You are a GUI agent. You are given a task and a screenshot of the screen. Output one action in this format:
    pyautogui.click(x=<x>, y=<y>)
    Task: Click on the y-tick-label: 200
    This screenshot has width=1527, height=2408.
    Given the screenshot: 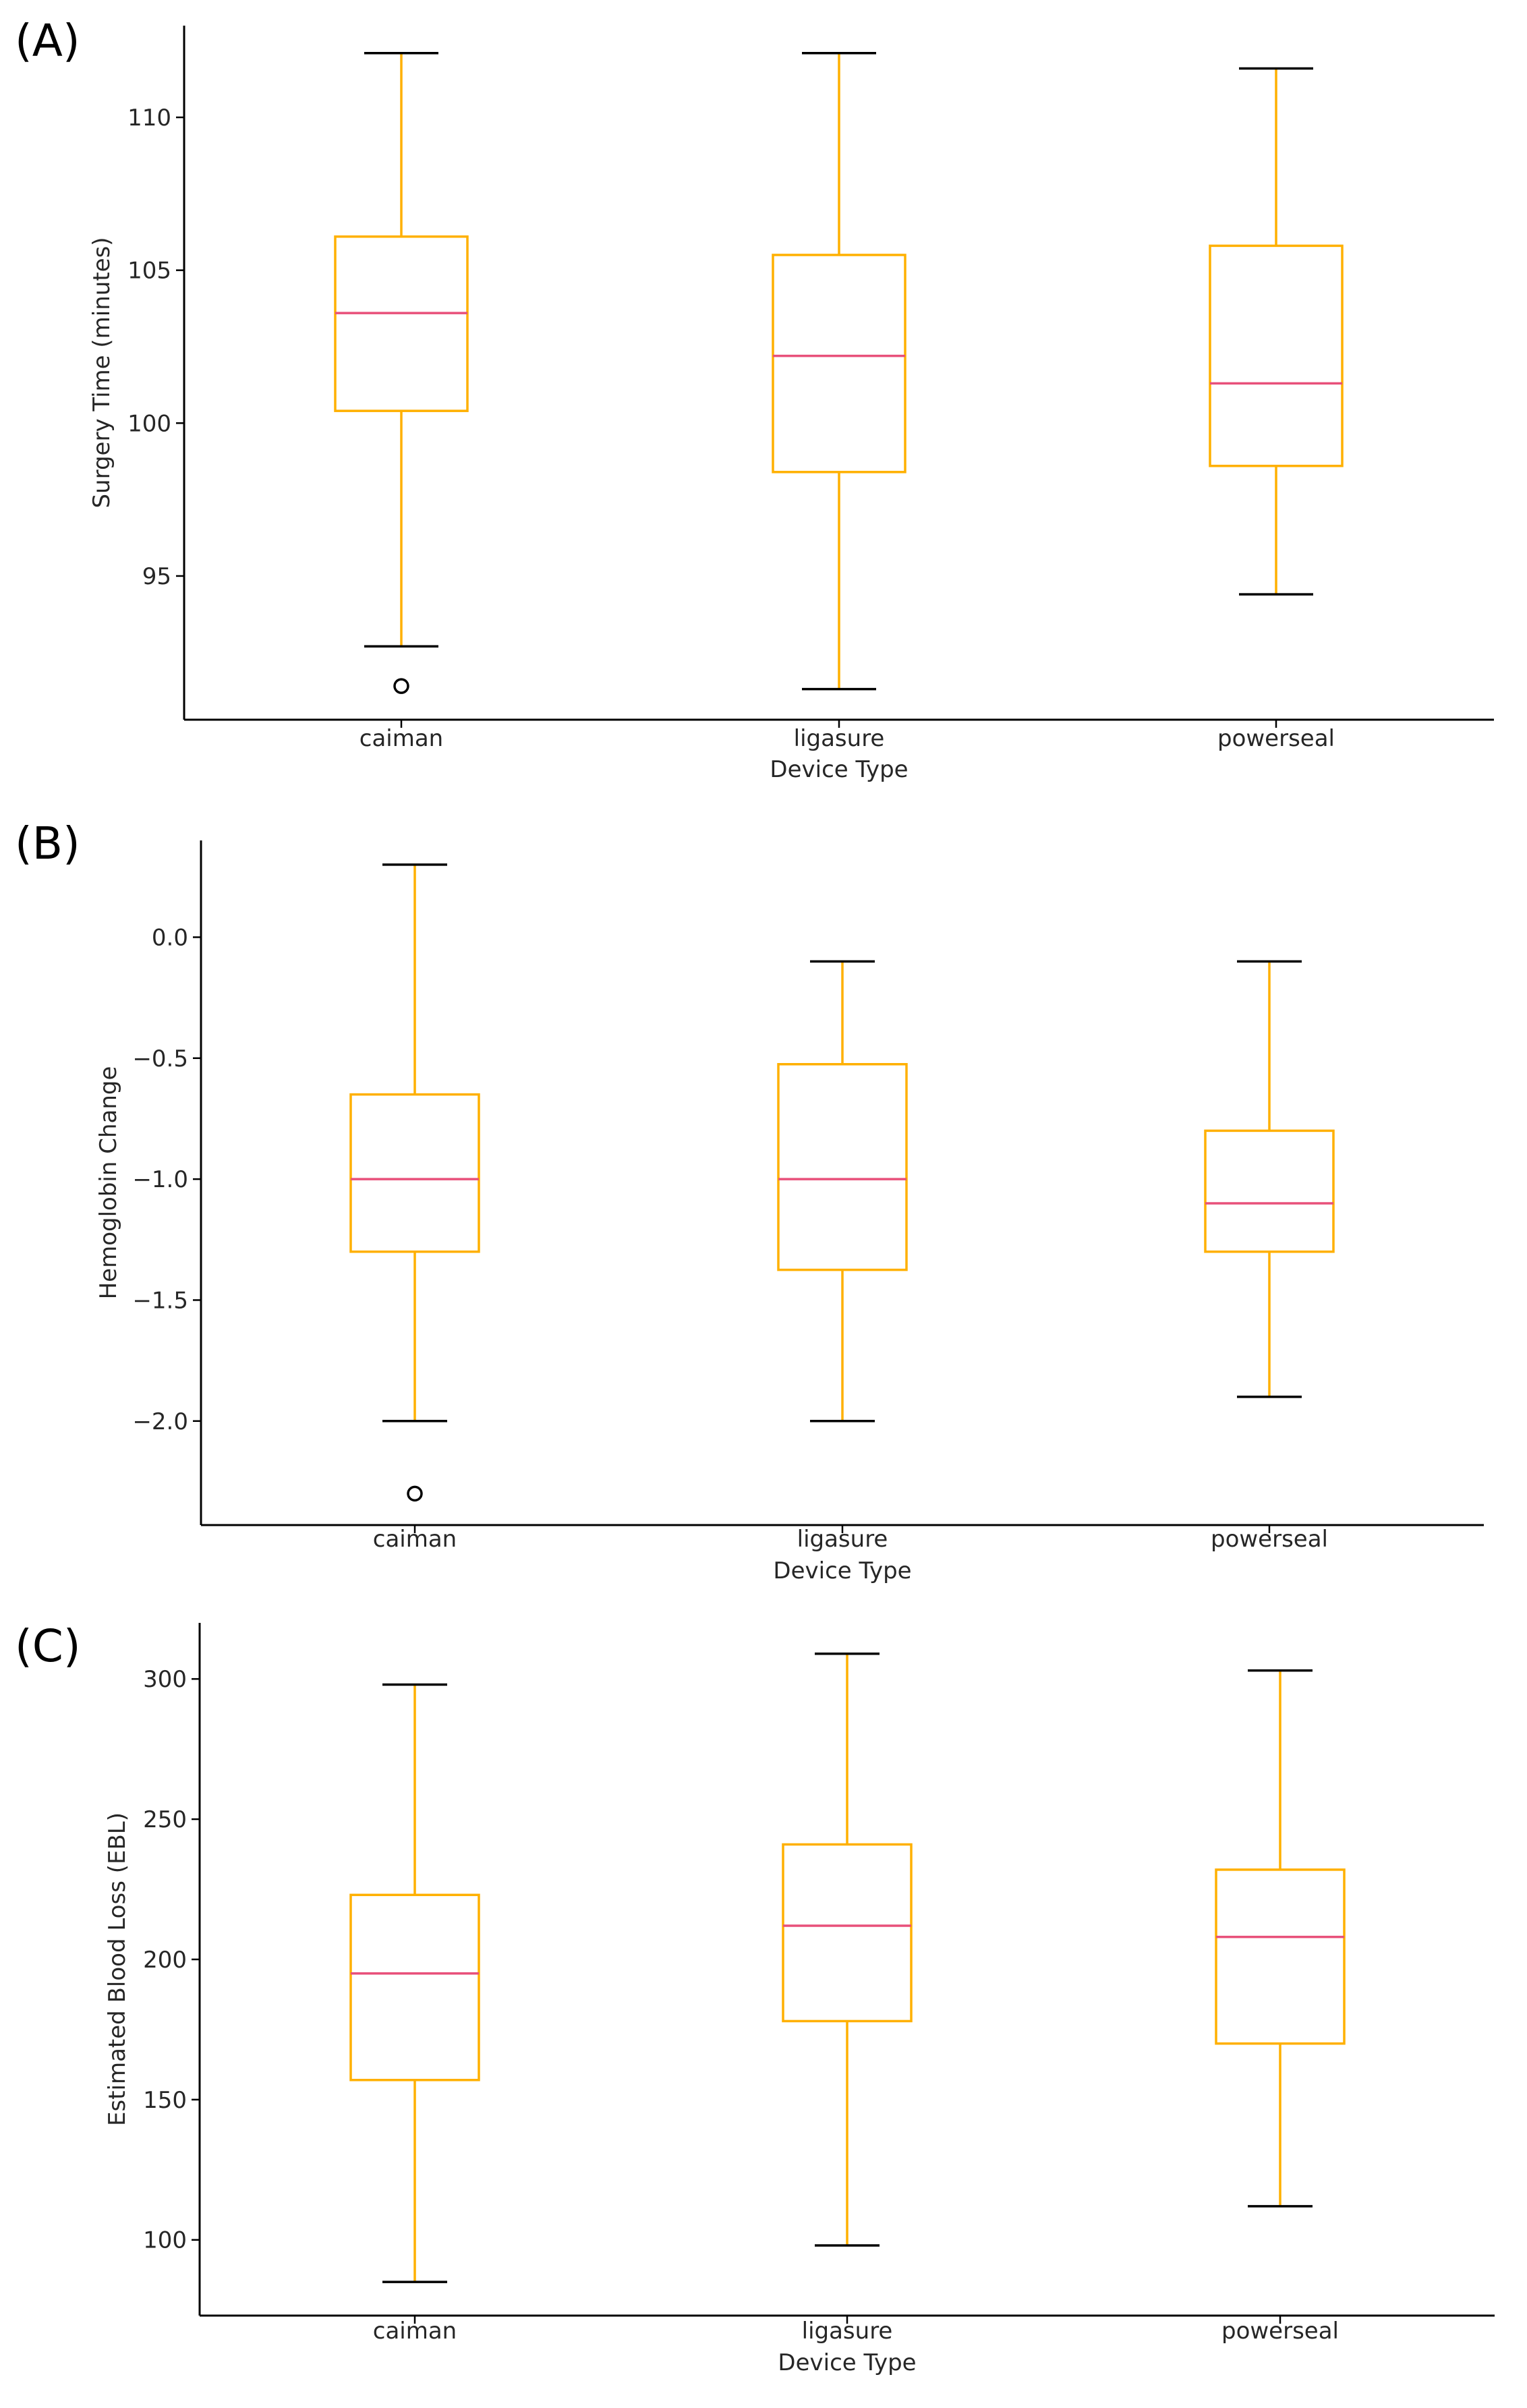 What is the action you would take?
    pyautogui.click(x=165, y=1960)
    